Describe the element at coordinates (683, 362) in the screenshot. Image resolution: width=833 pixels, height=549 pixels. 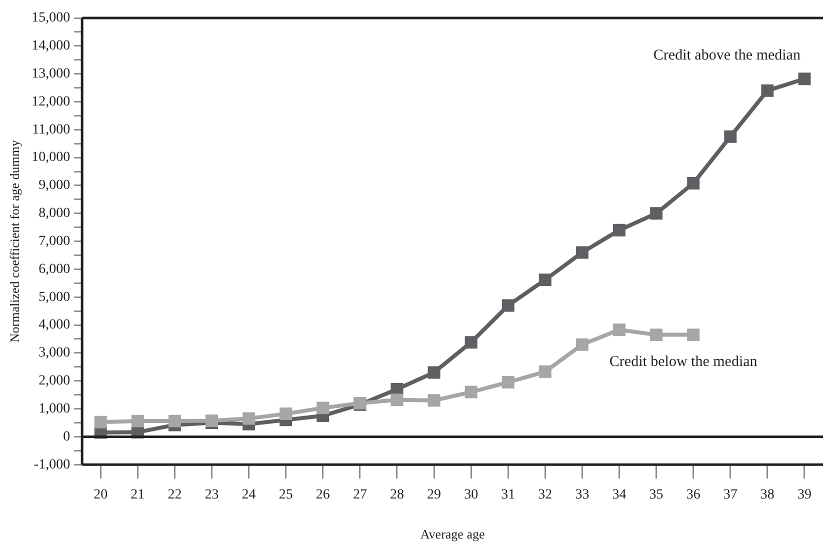
I see `series-label: Credit below the median` at that location.